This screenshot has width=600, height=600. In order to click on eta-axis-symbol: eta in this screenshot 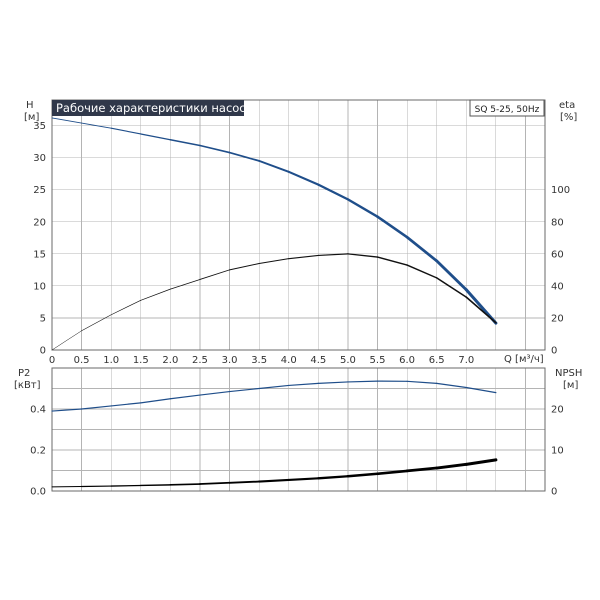, I will do `click(567, 105)`.